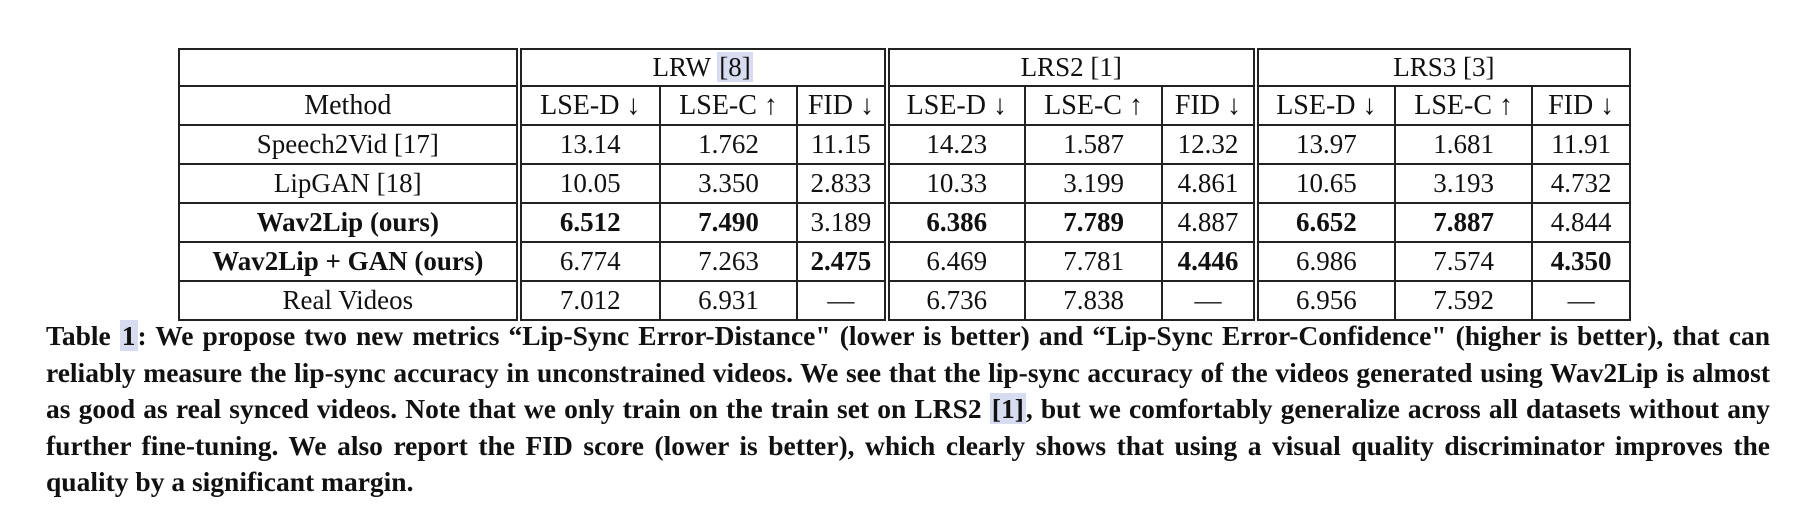  What do you see at coordinates (842, 183) in the screenshot?
I see `value-cell: 2.833` at bounding box center [842, 183].